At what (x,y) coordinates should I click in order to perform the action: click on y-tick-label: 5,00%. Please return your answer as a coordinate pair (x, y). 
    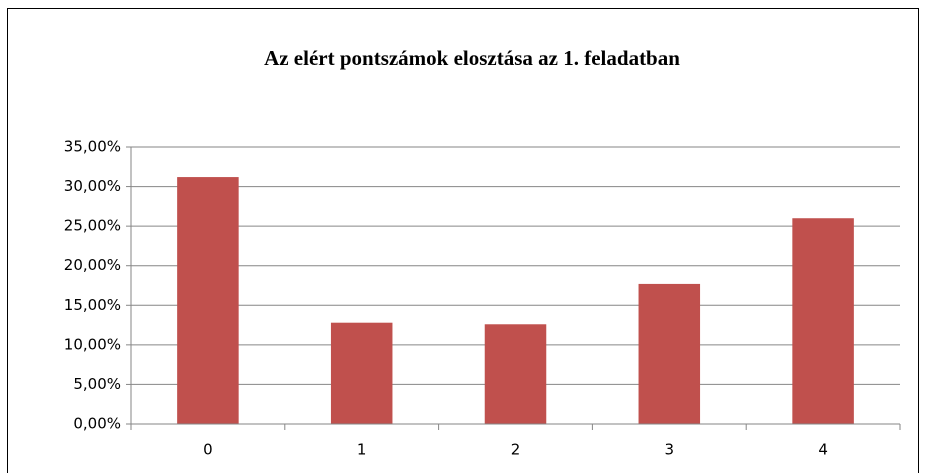
    Looking at the image, I should click on (97, 384).